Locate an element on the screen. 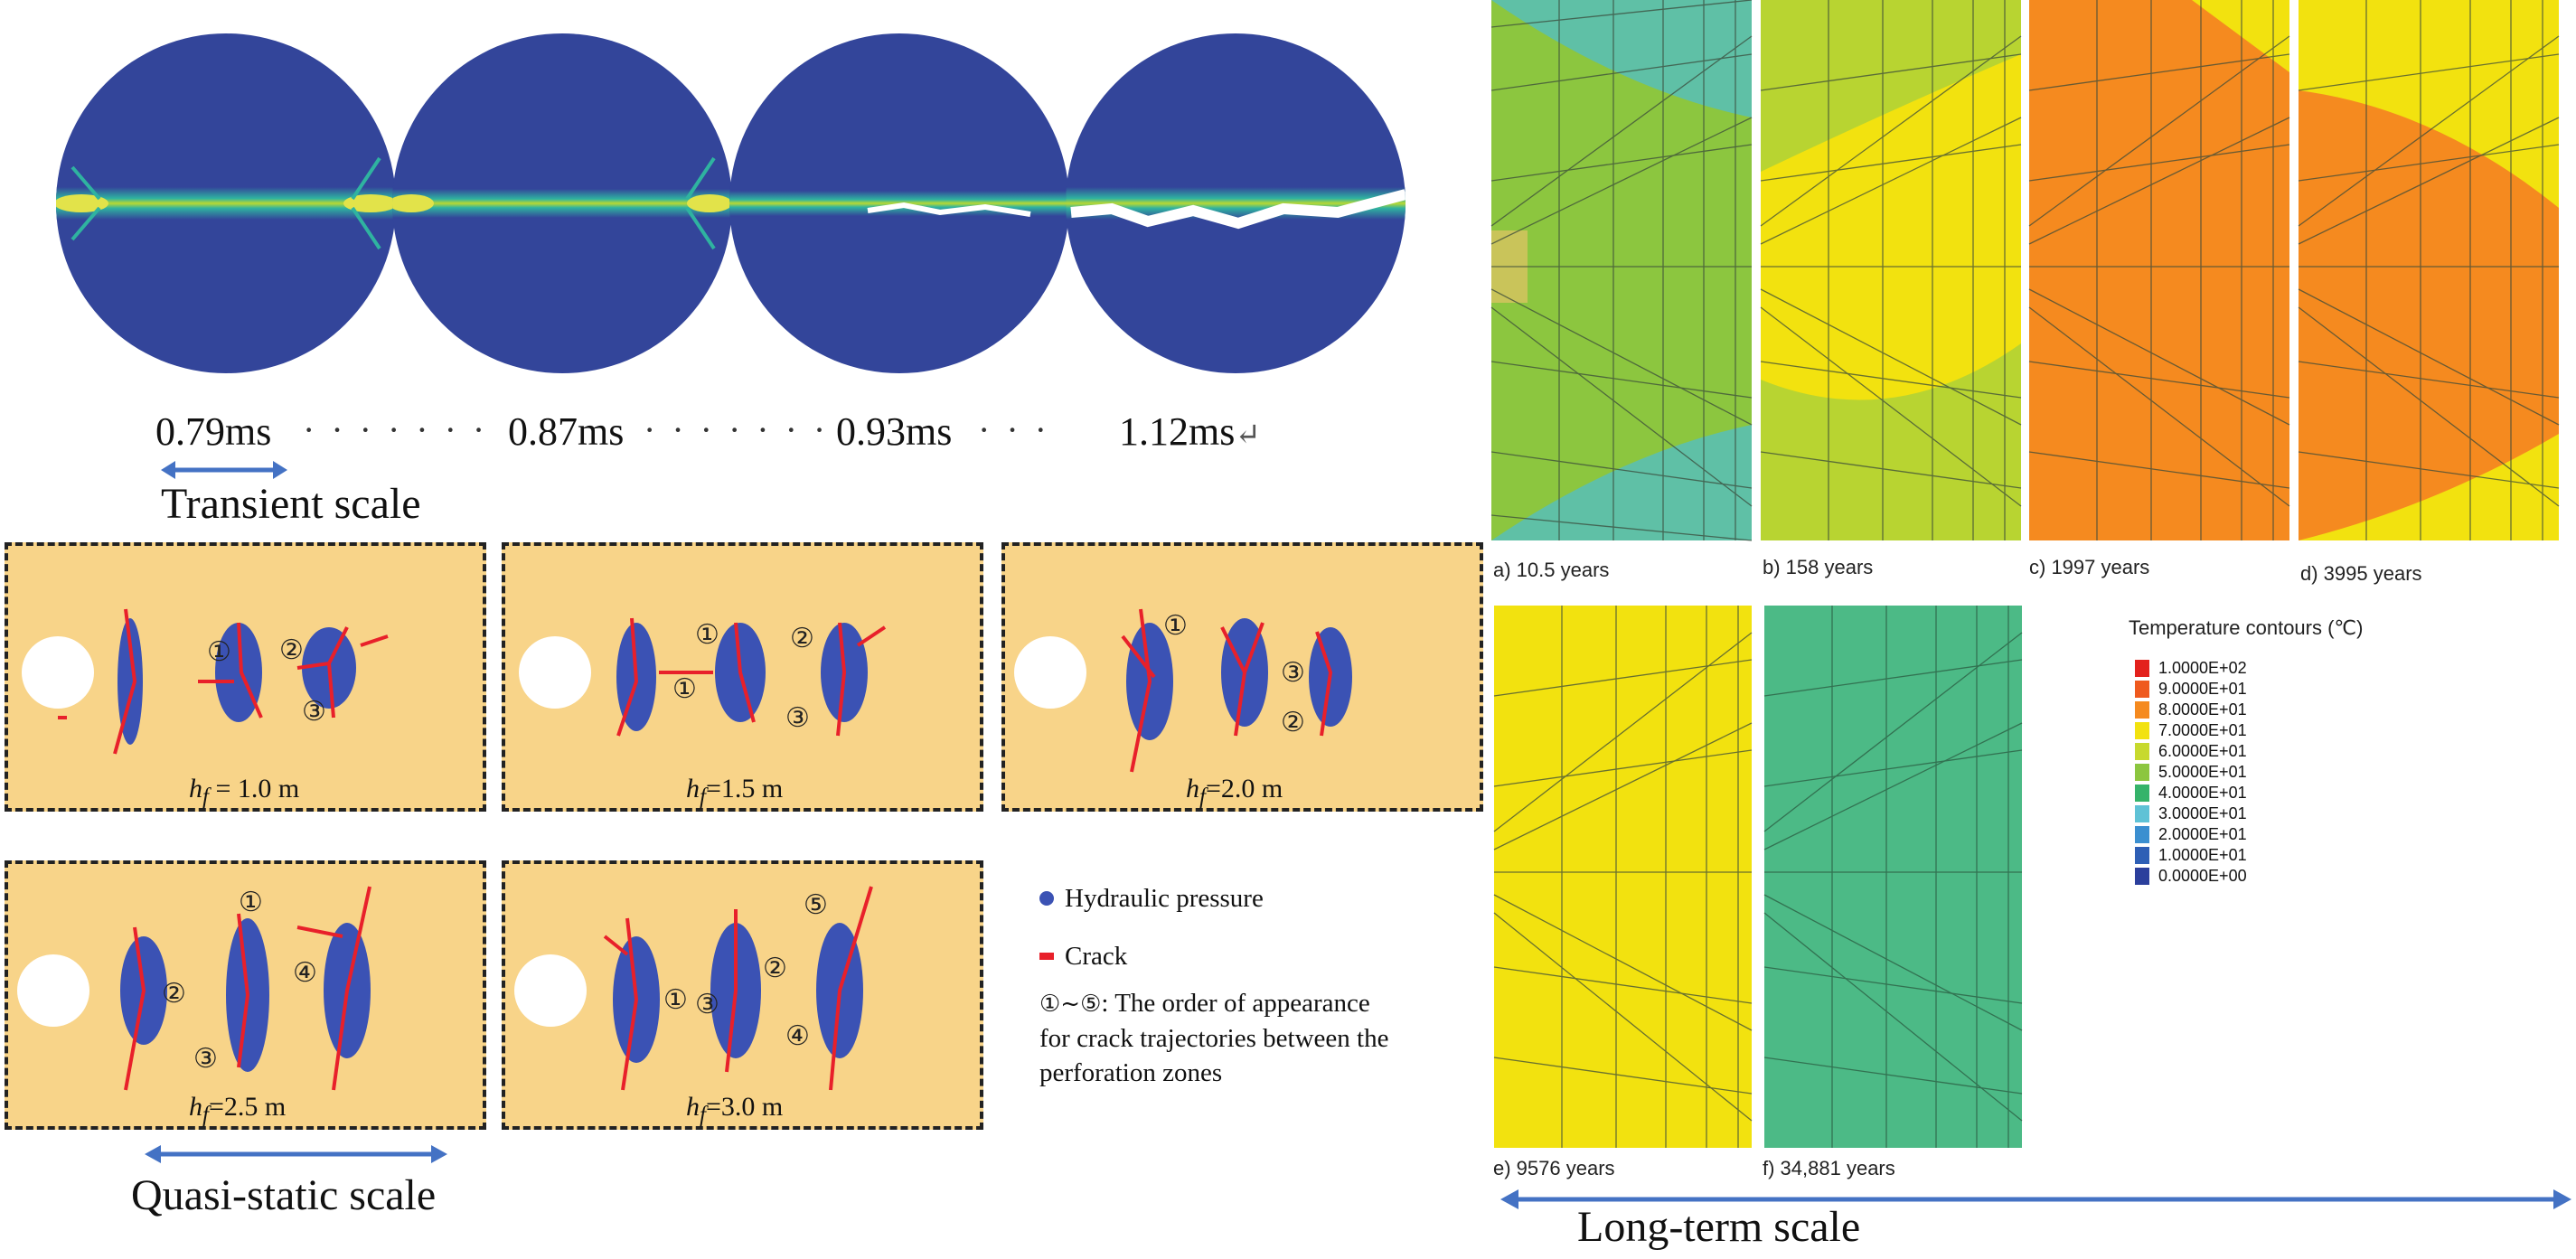 The height and width of the screenshot is (1259, 2576). time-value-4: 1.12ms is located at coordinates (1178, 431).